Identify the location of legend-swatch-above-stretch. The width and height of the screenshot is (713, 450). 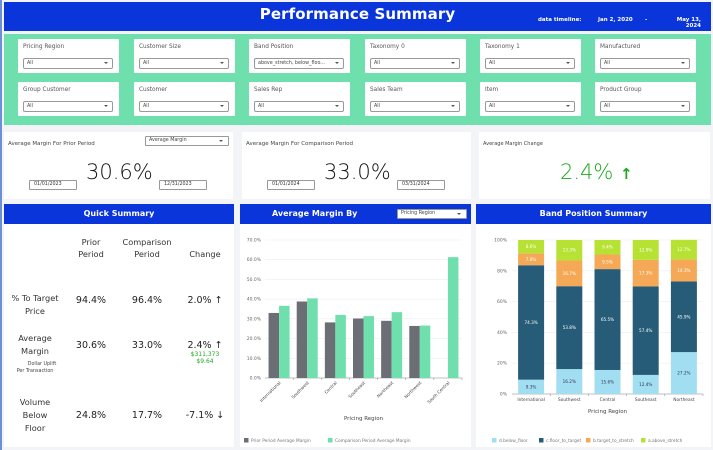
(643, 440).